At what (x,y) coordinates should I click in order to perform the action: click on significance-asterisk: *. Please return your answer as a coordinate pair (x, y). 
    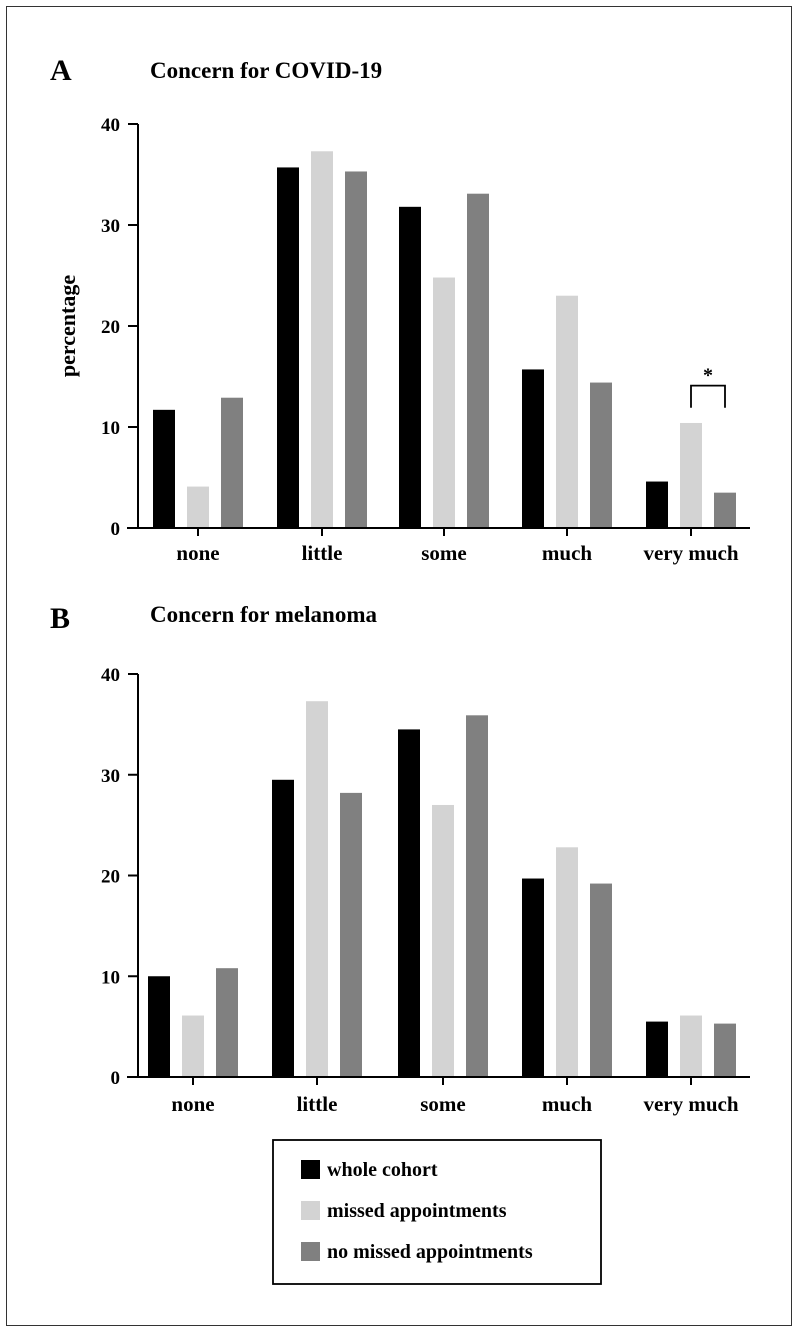
    Looking at the image, I should click on (708, 376).